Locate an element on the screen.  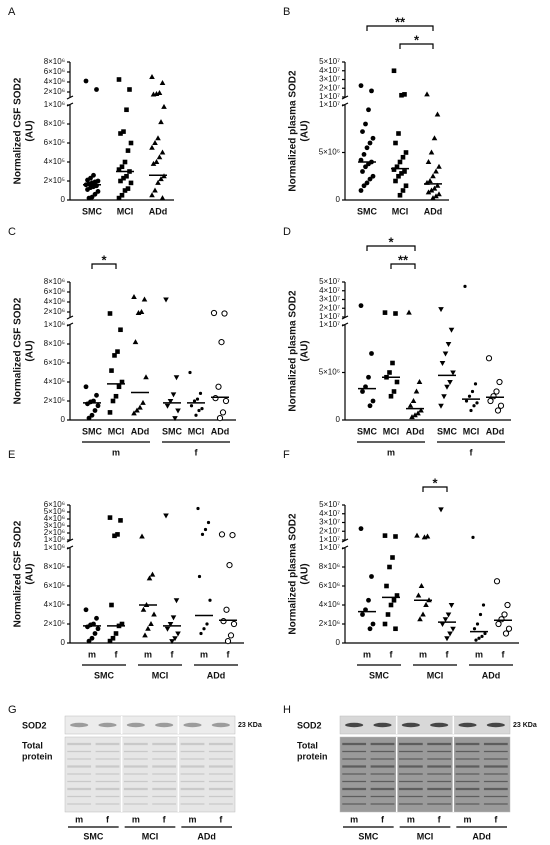
group-label: MCI is located at coordinates (160, 675).